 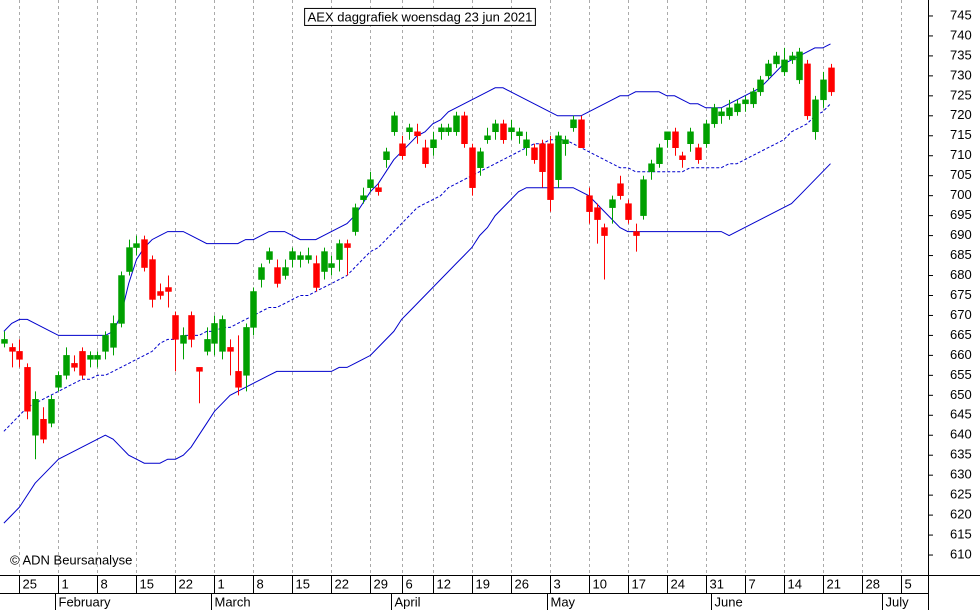 What do you see at coordinates (522, 583) in the screenshot?
I see `x-tick-label: 26` at bounding box center [522, 583].